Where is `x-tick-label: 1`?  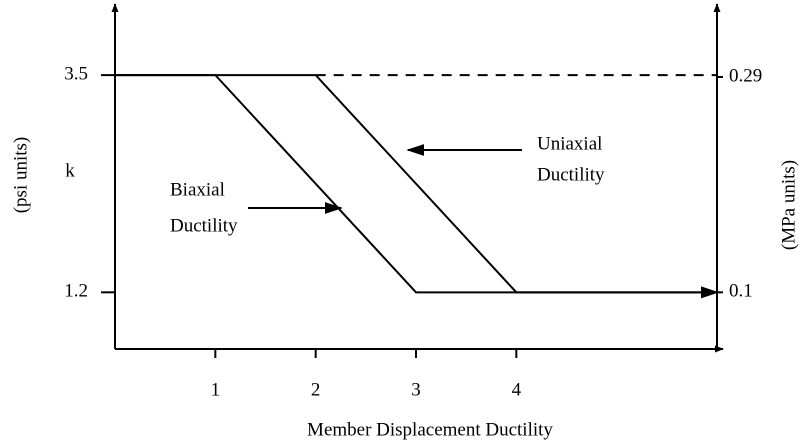
x-tick-label: 1 is located at coordinates (216, 389).